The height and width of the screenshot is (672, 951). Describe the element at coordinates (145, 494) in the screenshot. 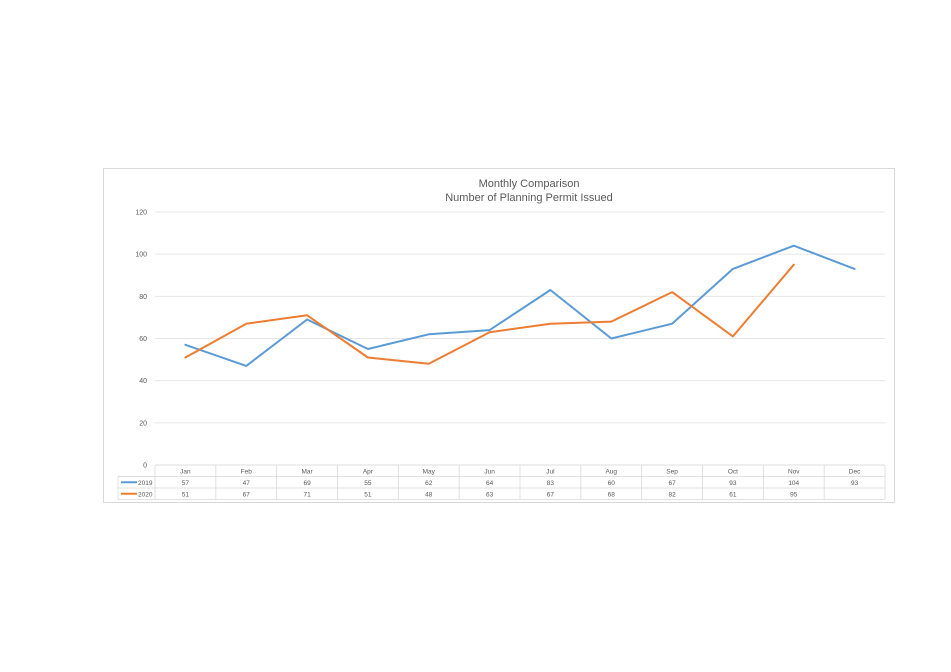

I see `legend-label-2020: 2020` at that location.